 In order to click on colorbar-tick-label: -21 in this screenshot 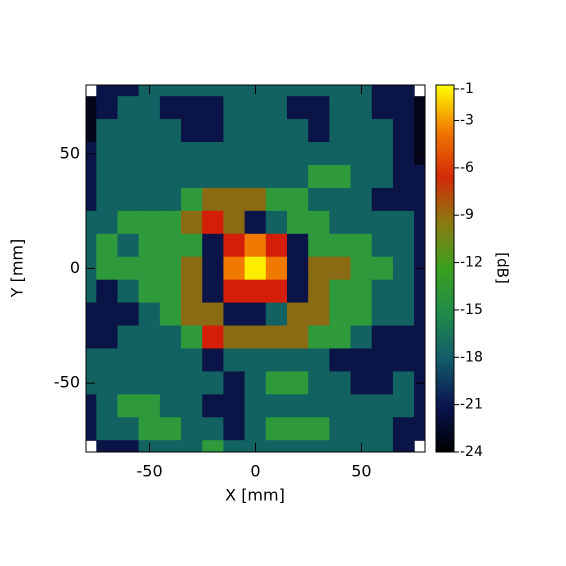, I will do `click(471, 405)`.